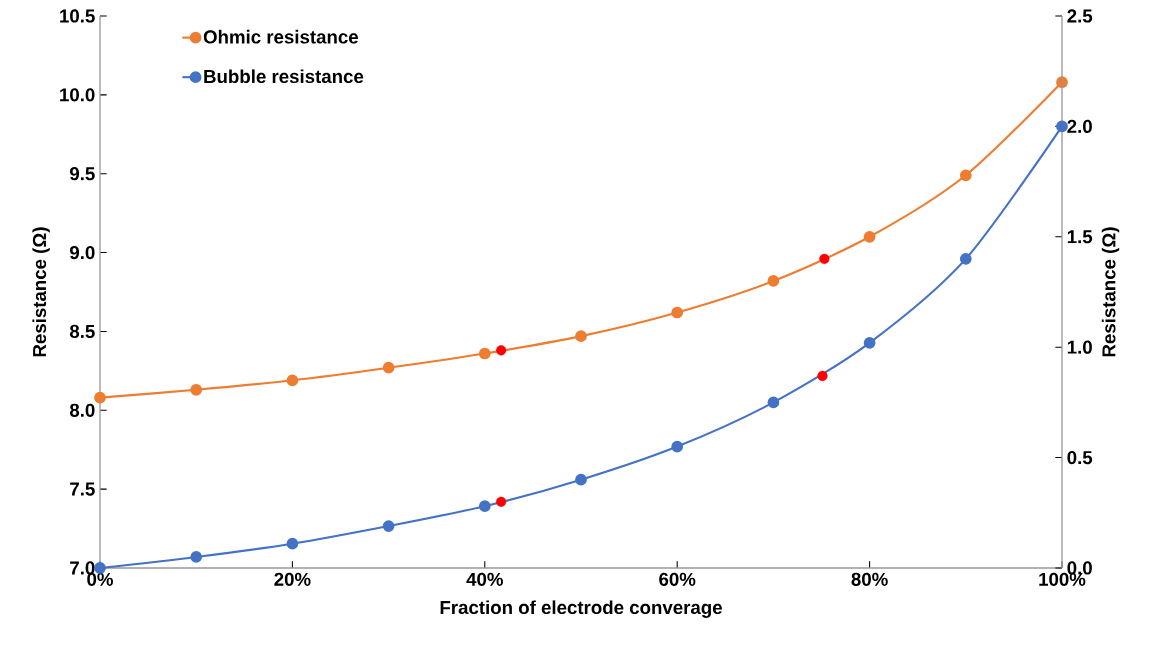 This screenshot has width=1158, height=656. Describe the element at coordinates (77, 16) in the screenshot. I see `y-tick-label: 10.5` at that location.